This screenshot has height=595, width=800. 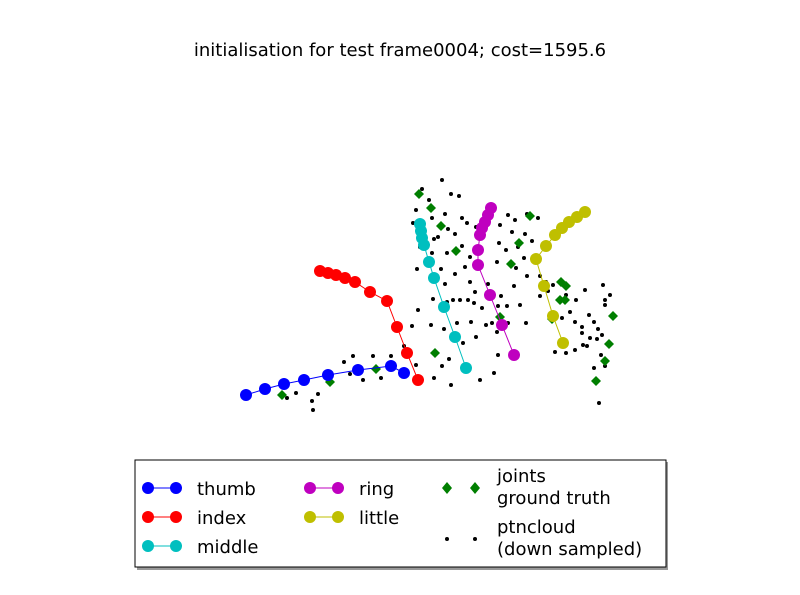 I want to click on legend-marker-little, so click(x=310, y=517).